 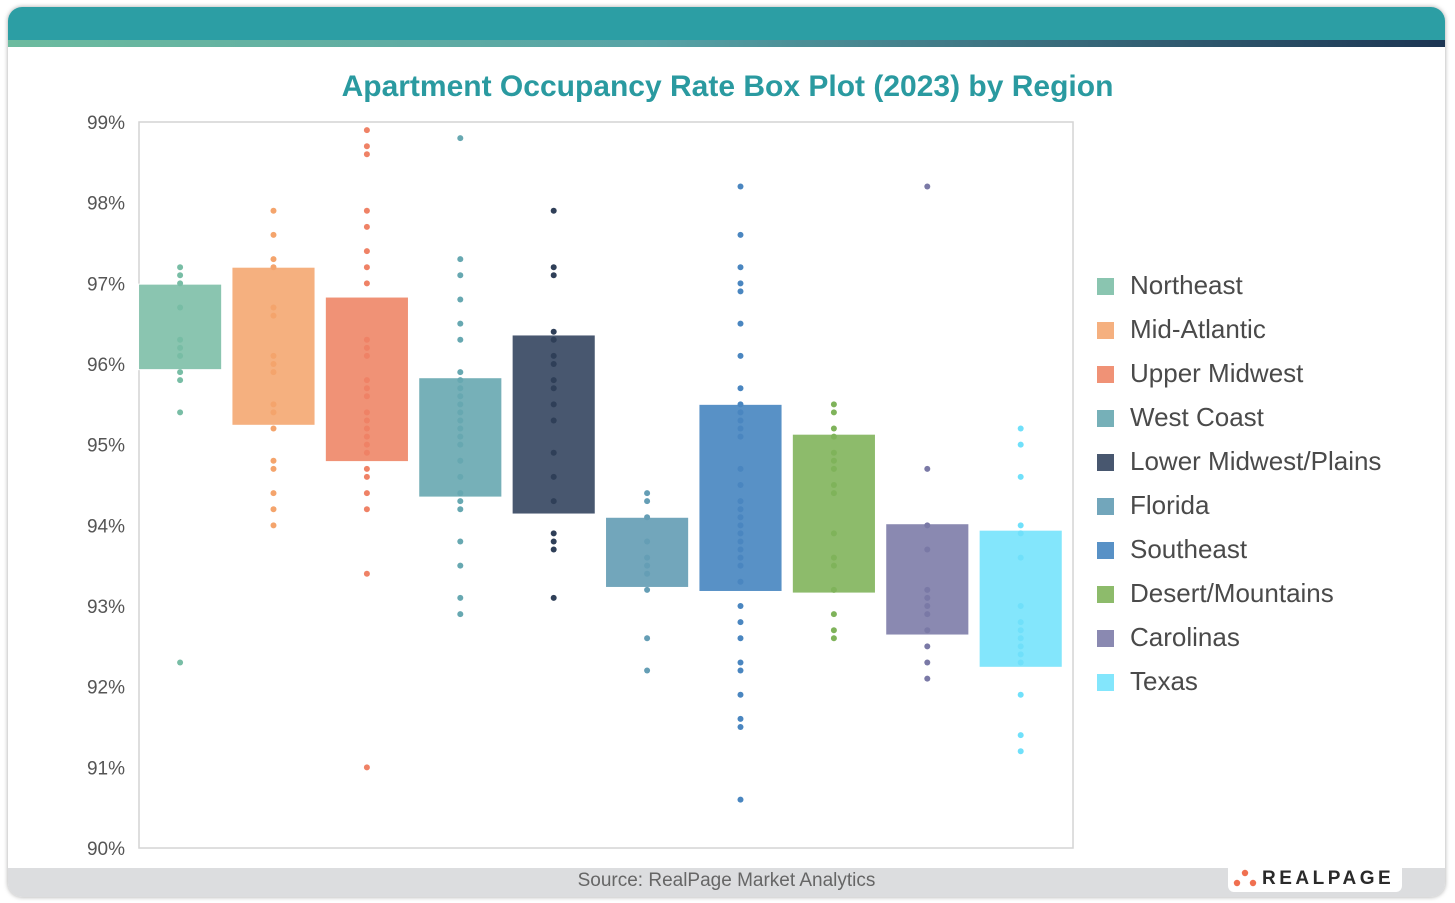 What do you see at coordinates (1105, 374) in the screenshot?
I see `legend-swatch` at bounding box center [1105, 374].